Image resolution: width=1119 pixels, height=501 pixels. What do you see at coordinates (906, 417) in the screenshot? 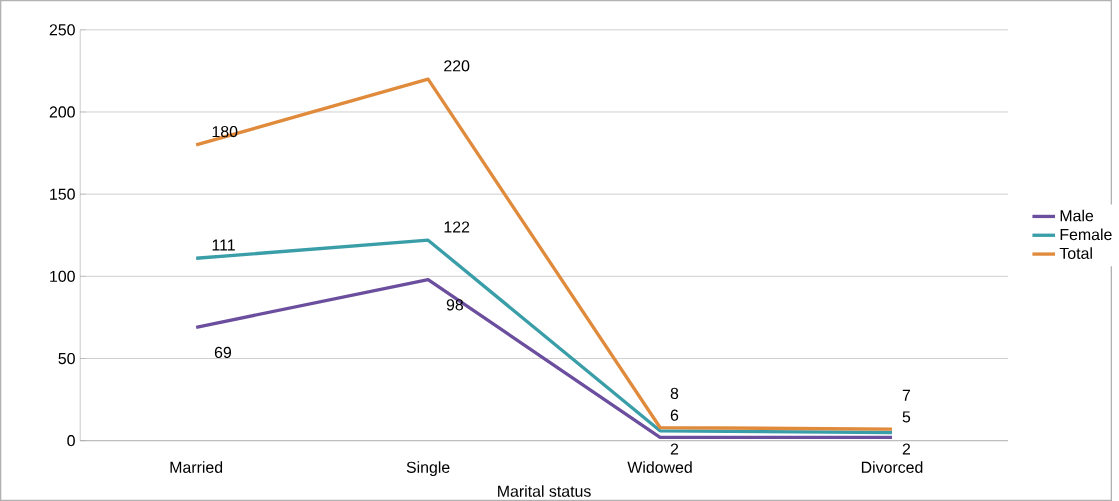
I see `data-label: 5` at bounding box center [906, 417].